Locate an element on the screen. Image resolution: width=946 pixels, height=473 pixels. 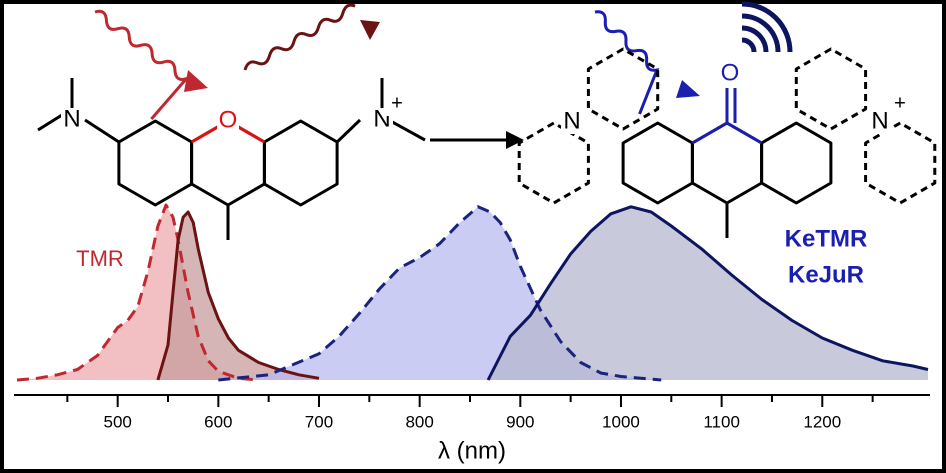
annotation: KeTMR is located at coordinates (826, 238).